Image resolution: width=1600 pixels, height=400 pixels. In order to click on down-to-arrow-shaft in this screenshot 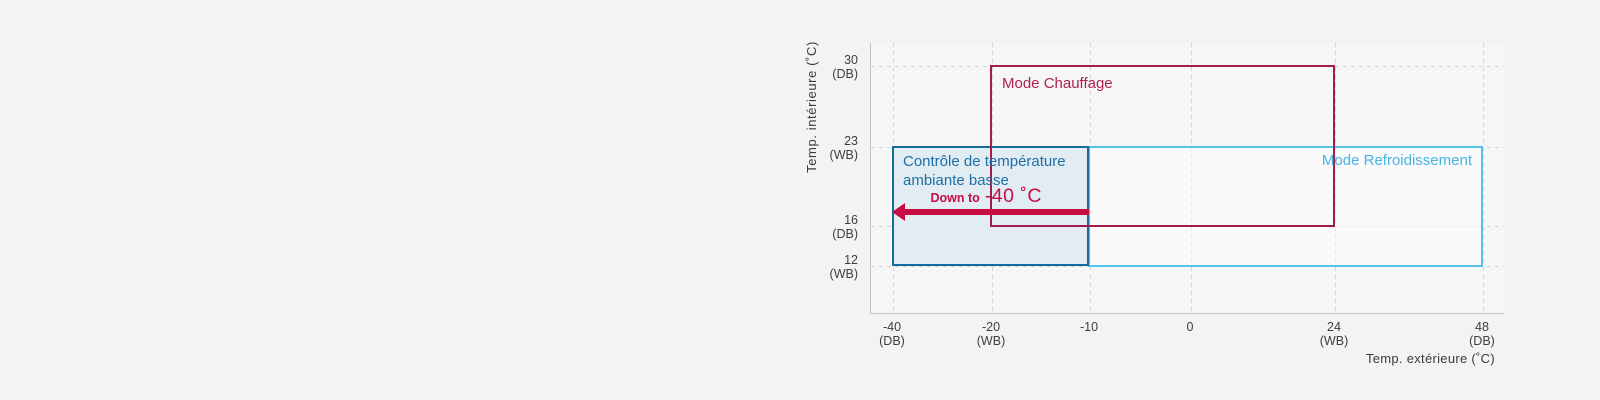, I will do `click(996, 212)`.